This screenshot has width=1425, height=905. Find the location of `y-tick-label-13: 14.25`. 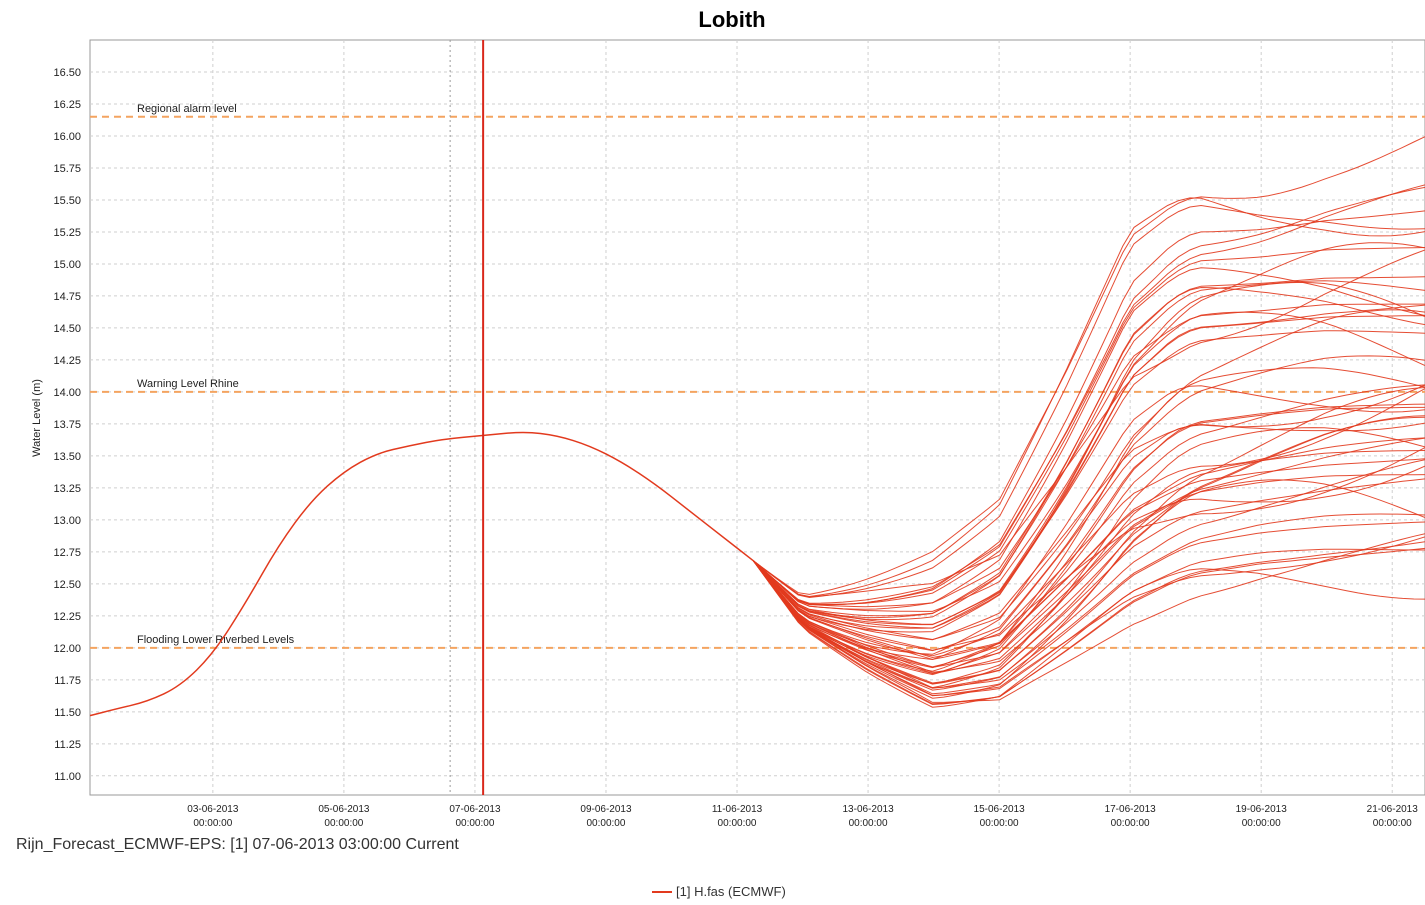

y-tick-label-13: 14.25 is located at coordinates (67, 361).